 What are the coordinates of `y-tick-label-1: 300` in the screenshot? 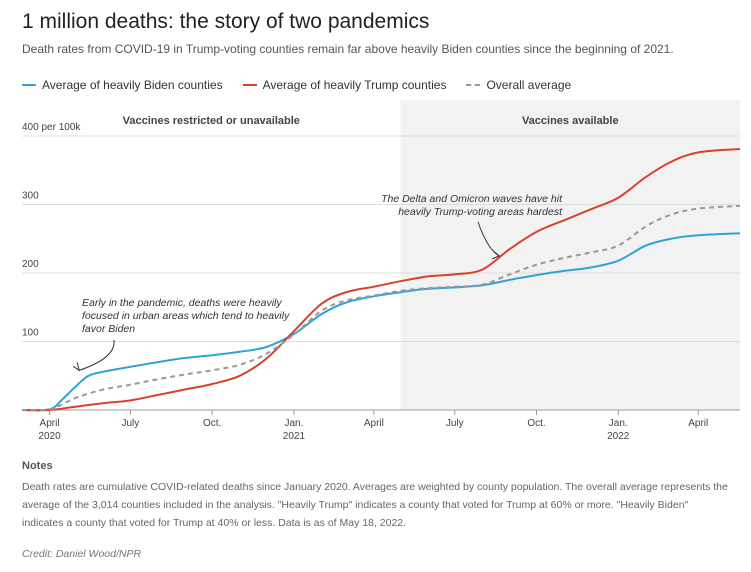 It's located at (30, 196).